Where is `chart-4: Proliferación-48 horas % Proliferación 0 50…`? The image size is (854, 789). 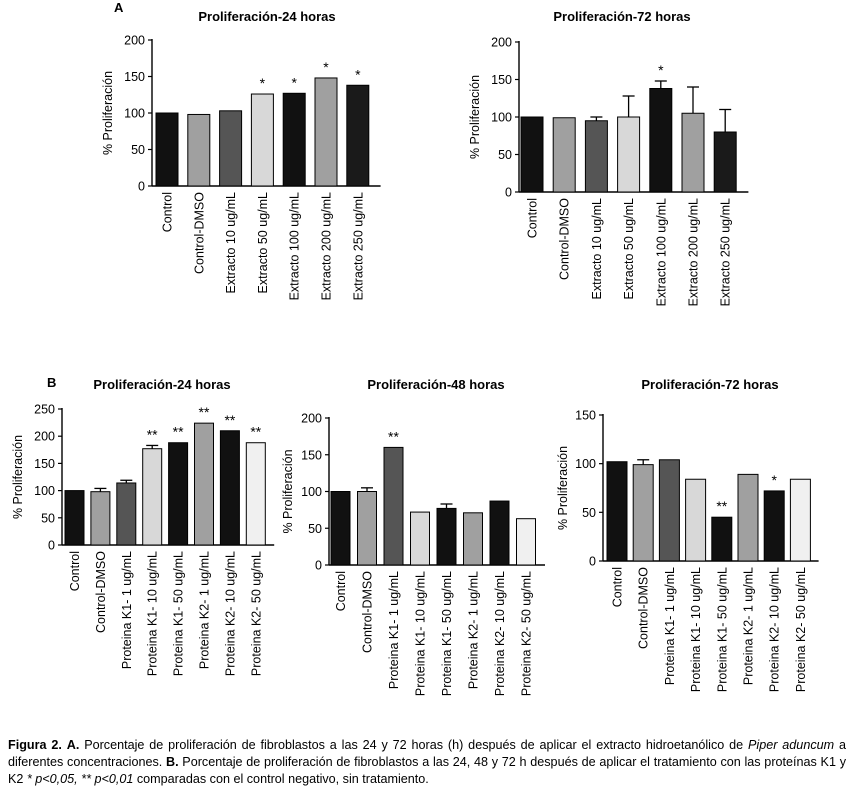
chart-4: Proliferación-48 horas % Proliferación 0 50… is located at coordinates (413, 536).